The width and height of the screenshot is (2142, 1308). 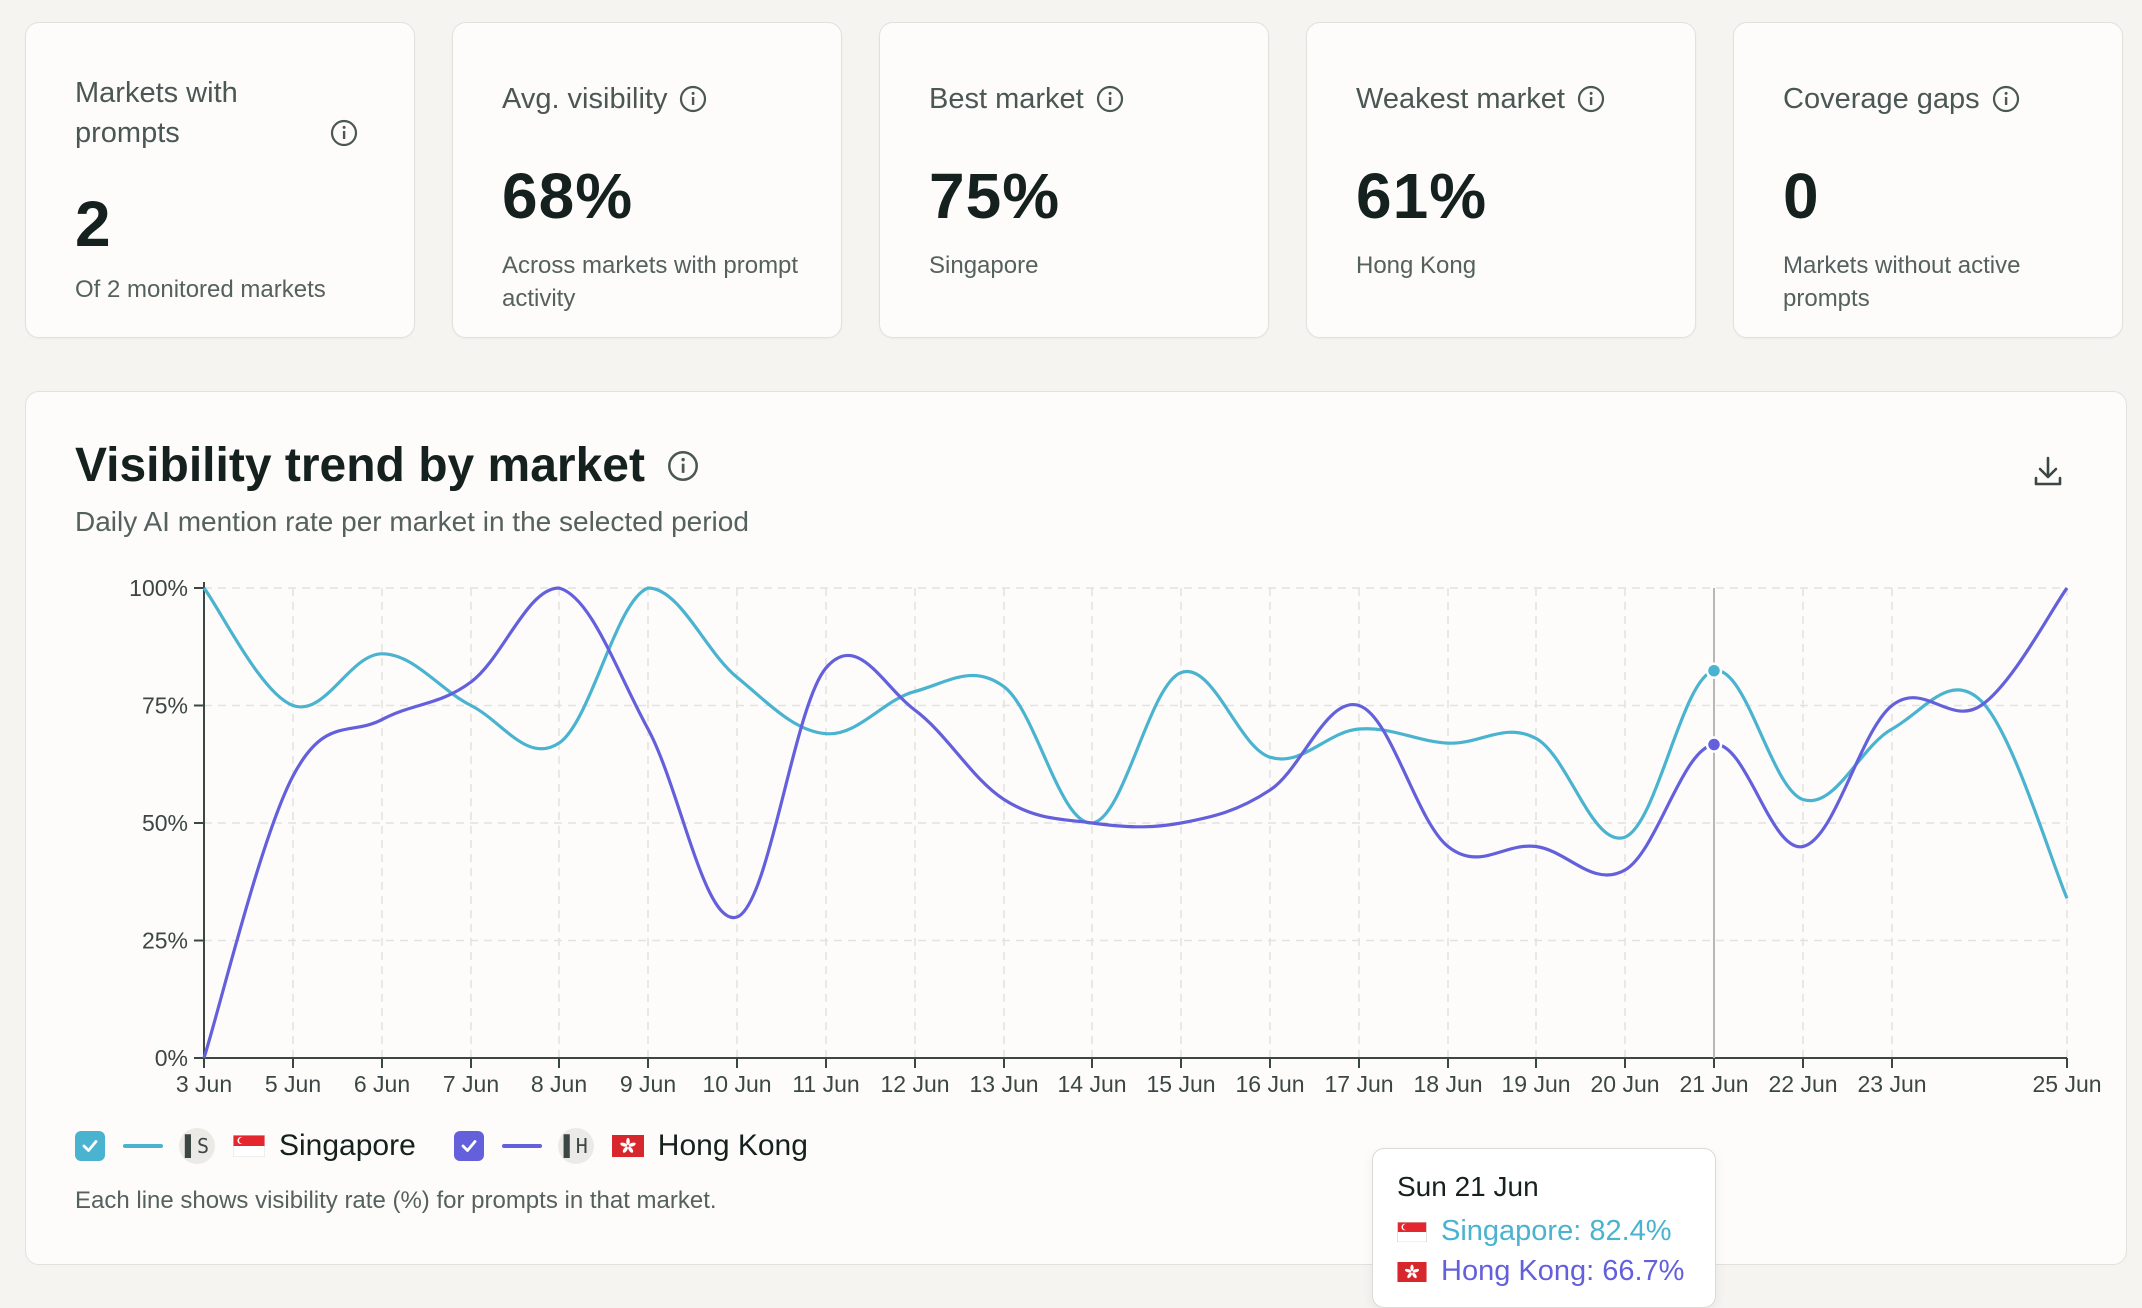 I want to click on highlight-point-singapore, so click(x=1714, y=670).